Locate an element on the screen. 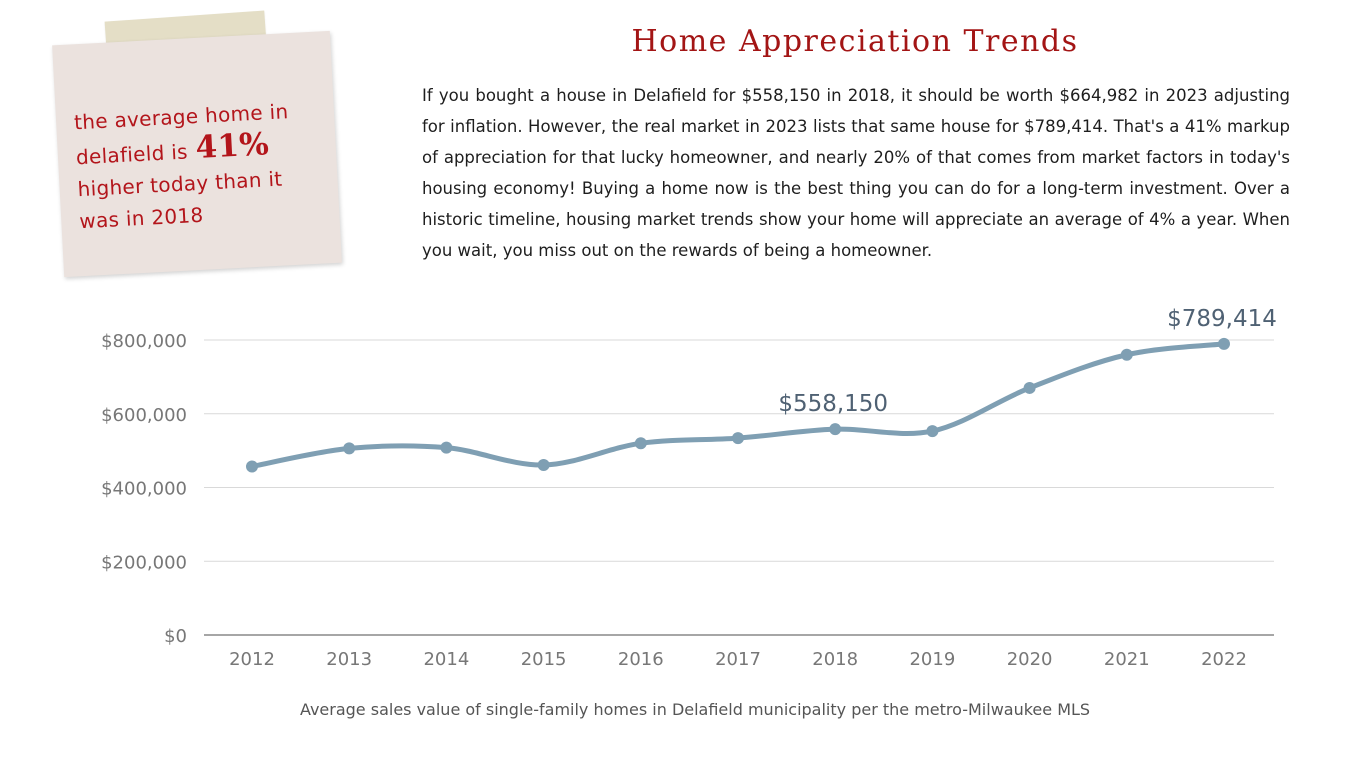  data-label: $558,150 is located at coordinates (833, 404).